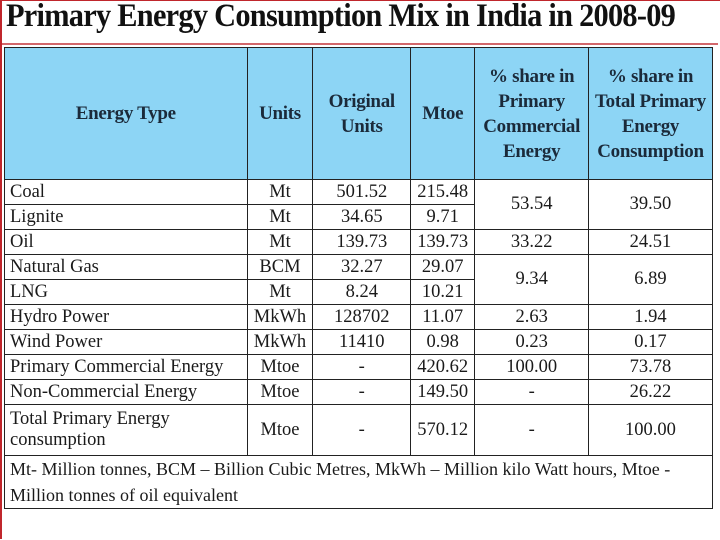  I want to click on cell-share-commercial: 33.22, so click(531, 242).